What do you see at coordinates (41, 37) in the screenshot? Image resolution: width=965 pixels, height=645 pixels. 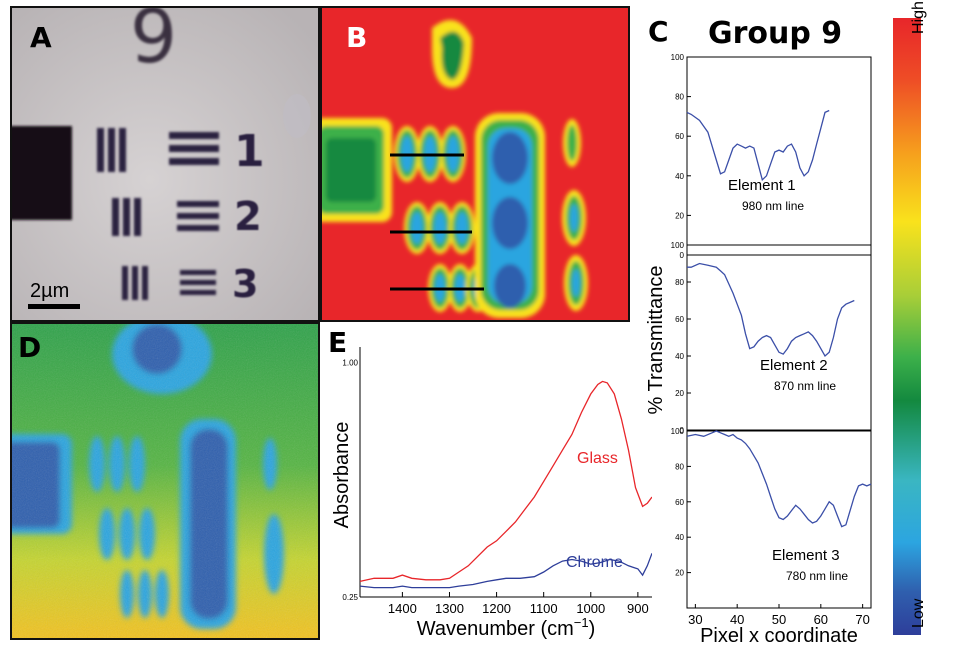 I see `panel-a-letter: A` at bounding box center [41, 37].